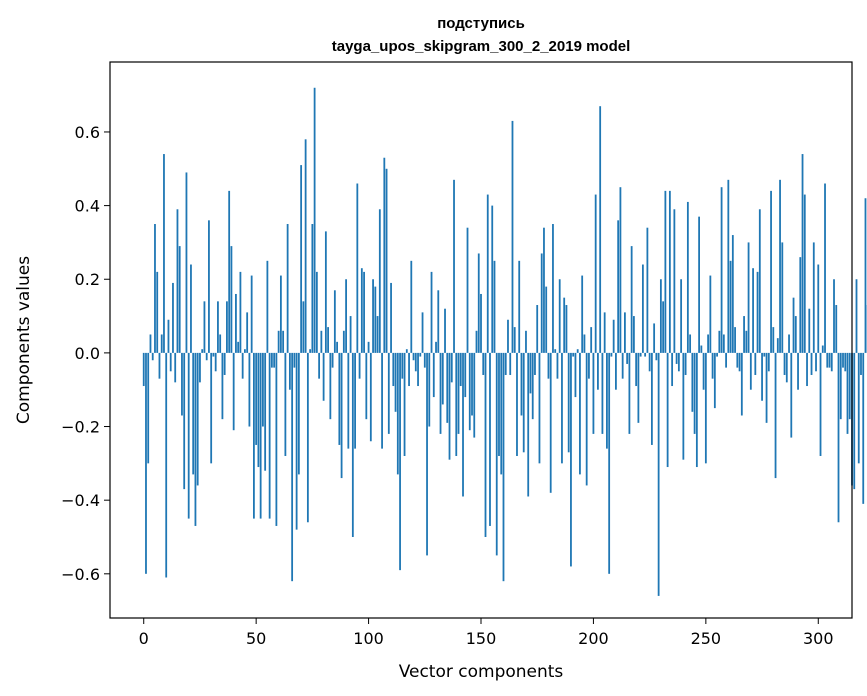 This screenshot has height=696, width=867. What do you see at coordinates (481, 638) in the screenshot?
I see `x-tick-label: 150` at bounding box center [481, 638].